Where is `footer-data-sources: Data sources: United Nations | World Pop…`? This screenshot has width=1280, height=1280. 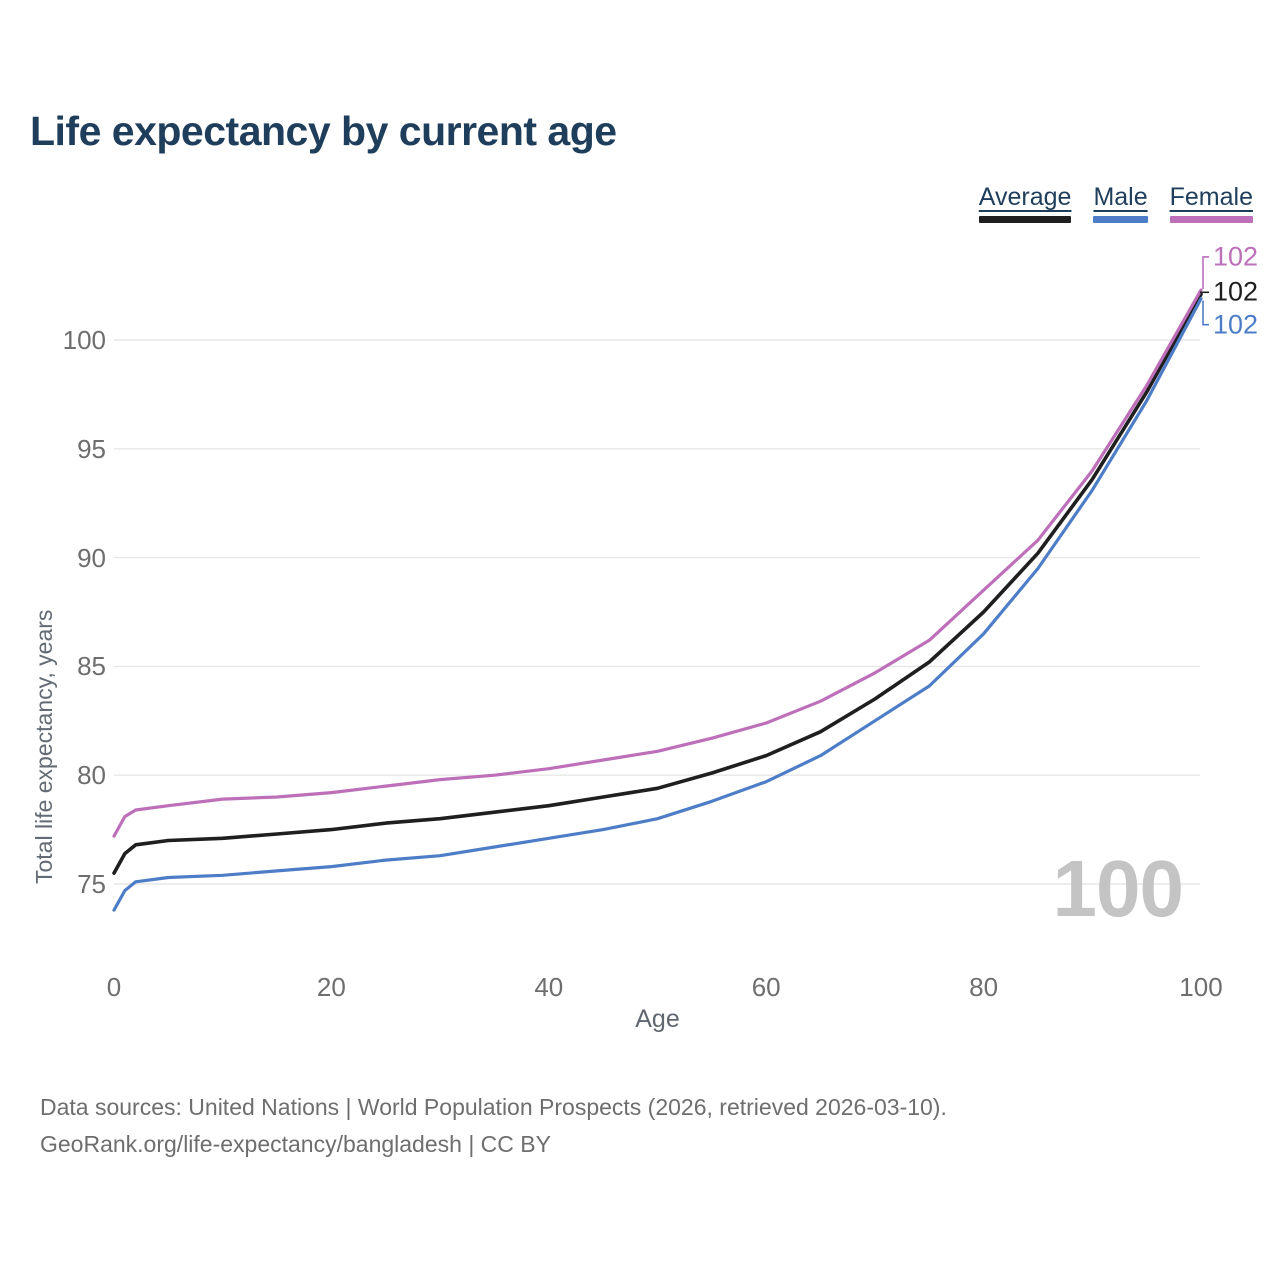
footer-data-sources: Data sources: United Nations | World Pop… is located at coordinates (493, 1107).